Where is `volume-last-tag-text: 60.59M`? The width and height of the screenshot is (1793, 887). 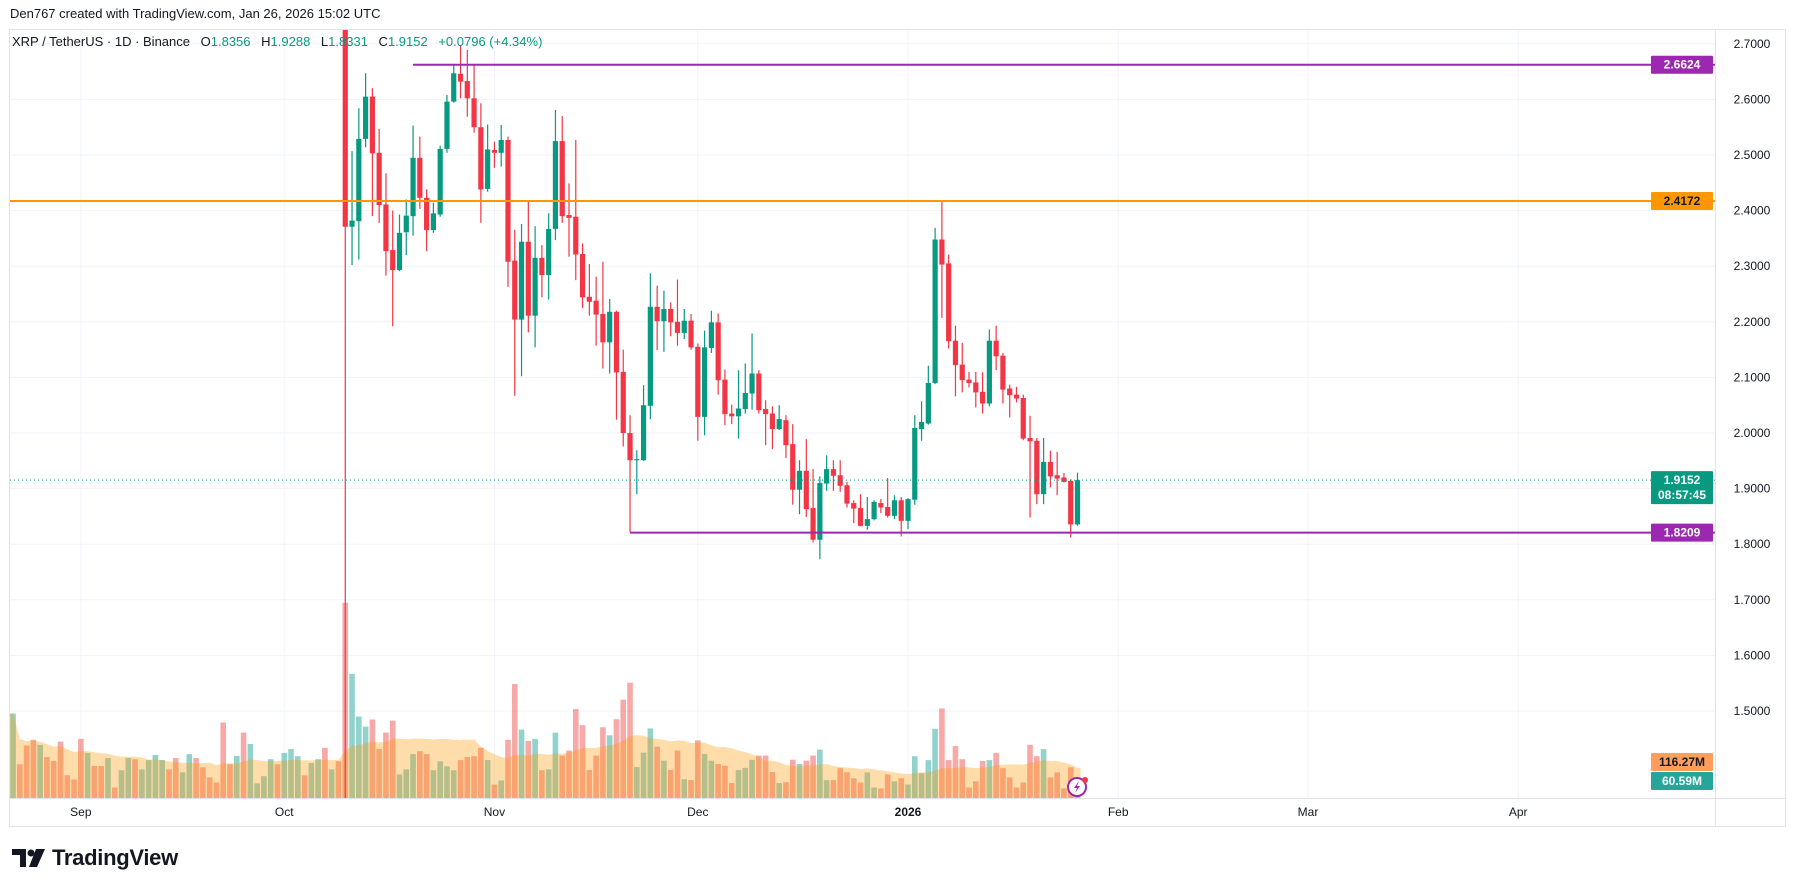 volume-last-tag-text: 60.59M is located at coordinates (1682, 781).